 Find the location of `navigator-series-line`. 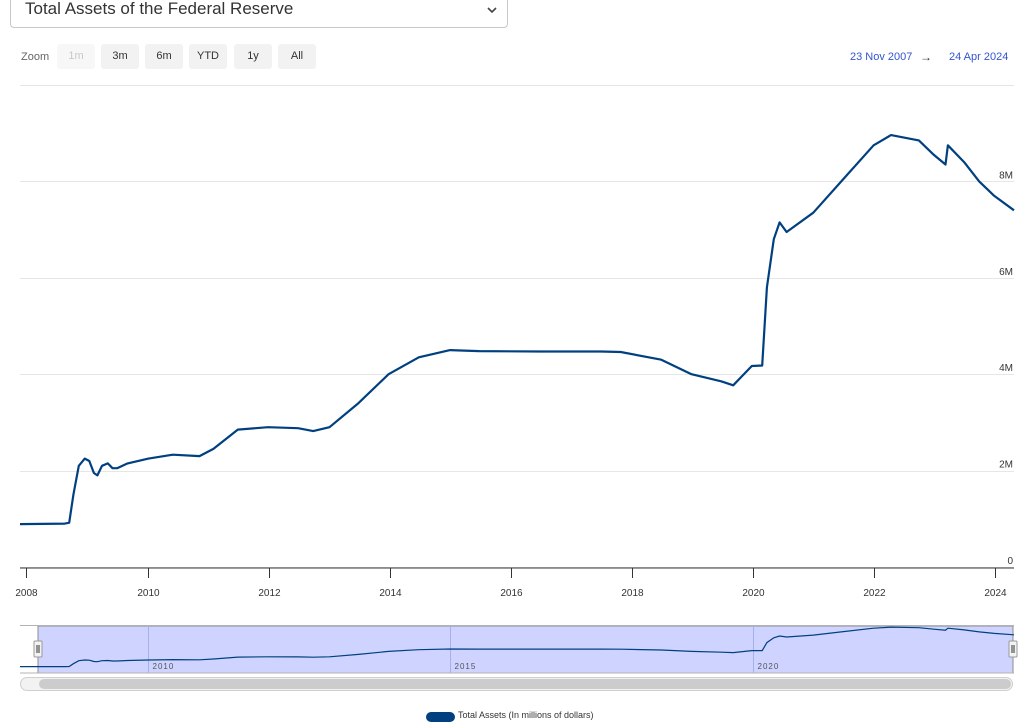

navigator-series-line is located at coordinates (517, 647).